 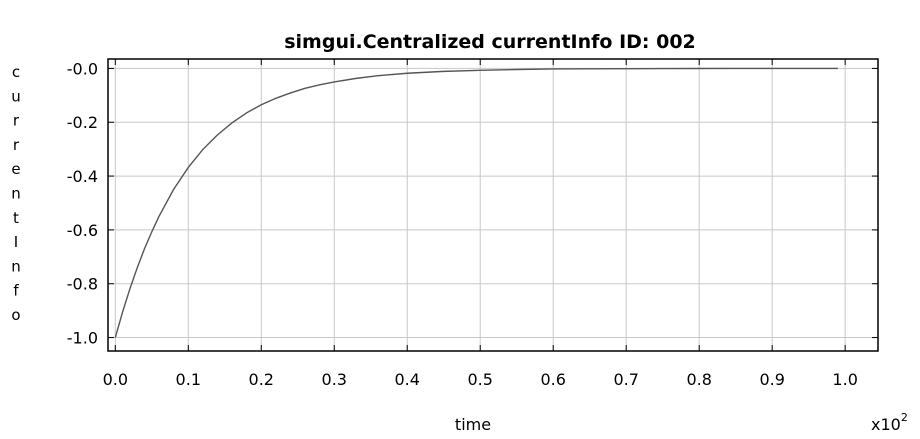 I want to click on y-axis-label-char: I, so click(x=16, y=242).